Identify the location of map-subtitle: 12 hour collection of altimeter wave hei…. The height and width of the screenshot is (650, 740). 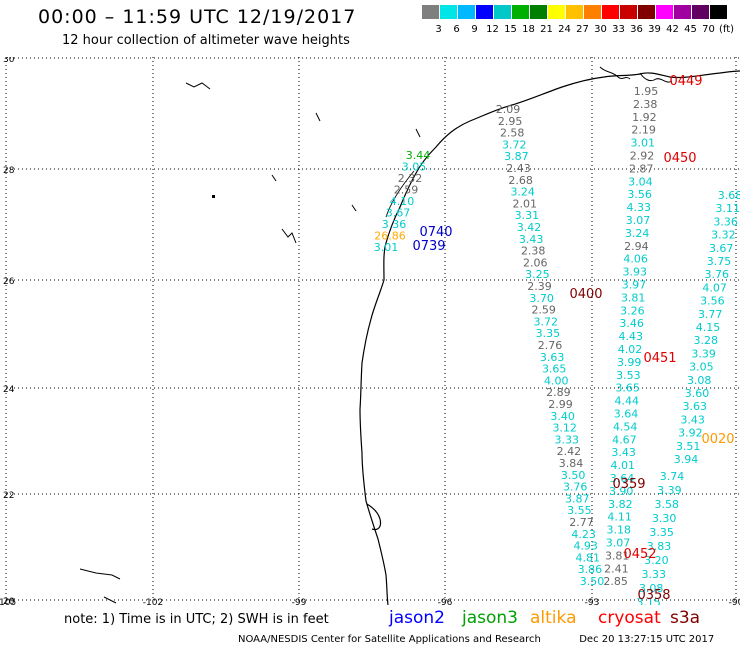
(206, 40).